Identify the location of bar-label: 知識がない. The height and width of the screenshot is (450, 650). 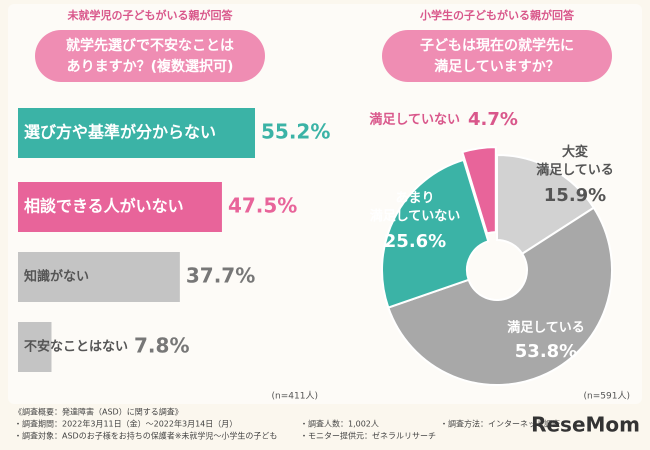
(56, 277).